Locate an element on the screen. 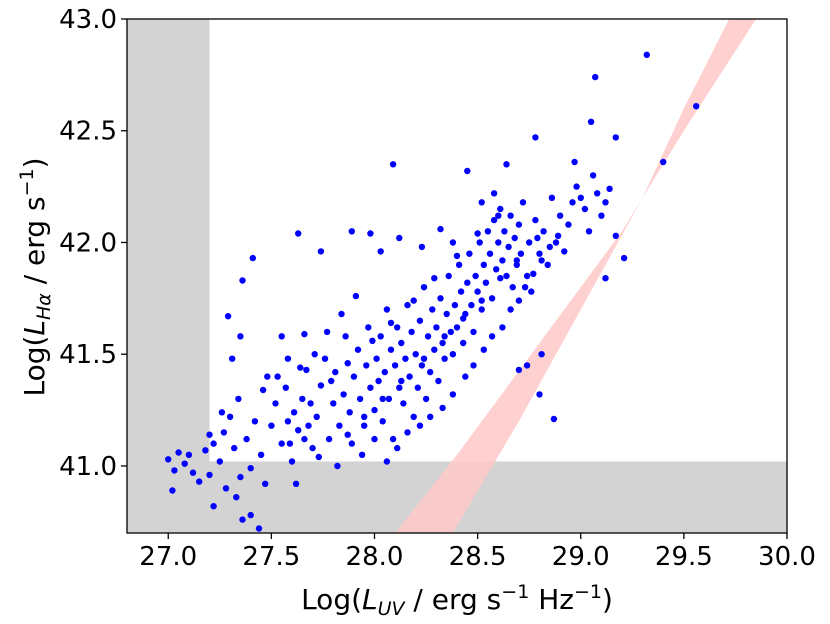  y-tick-label: 43.0 is located at coordinates (88, 20).